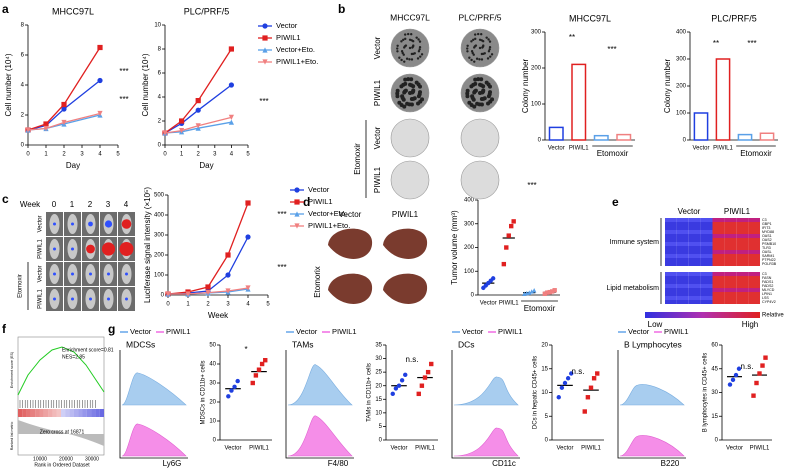 This screenshot has width=787, height=470. What do you see at coordinates (767, 240) in the screenshot?
I see `gene-label: OAS2` at bounding box center [767, 240].